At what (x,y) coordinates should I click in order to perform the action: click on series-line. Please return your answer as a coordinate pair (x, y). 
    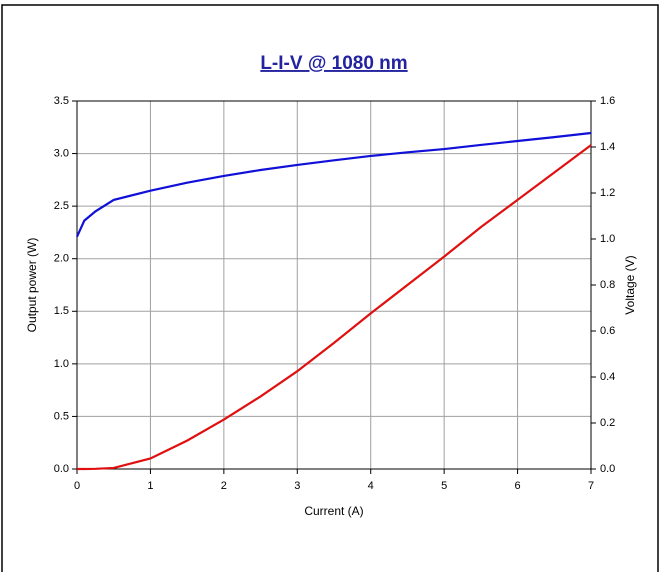
    Looking at the image, I should click on (333, 184).